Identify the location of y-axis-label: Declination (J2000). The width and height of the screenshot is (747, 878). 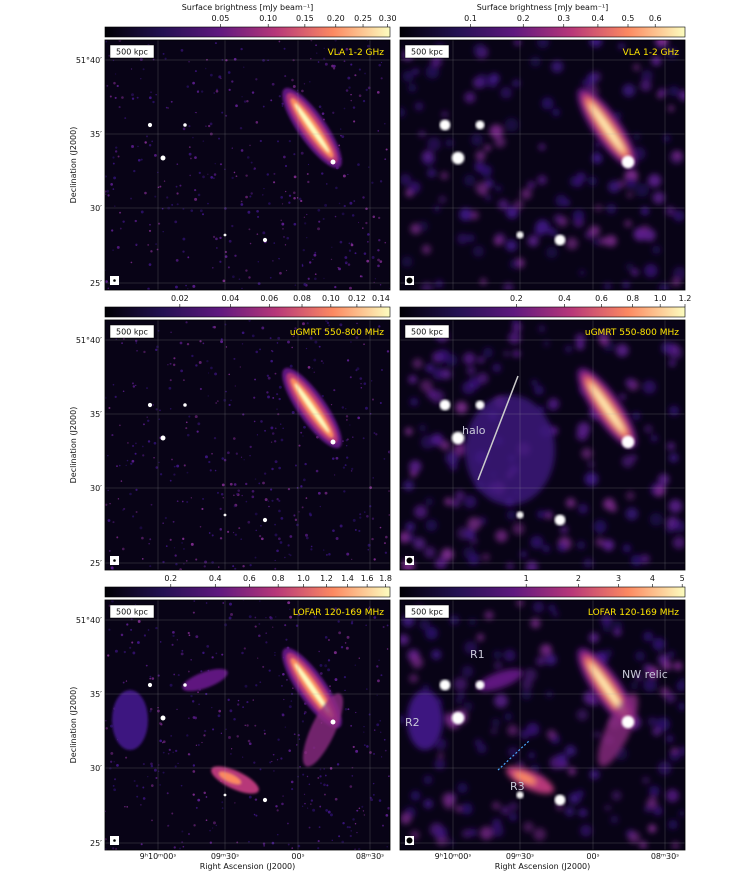
(73, 165).